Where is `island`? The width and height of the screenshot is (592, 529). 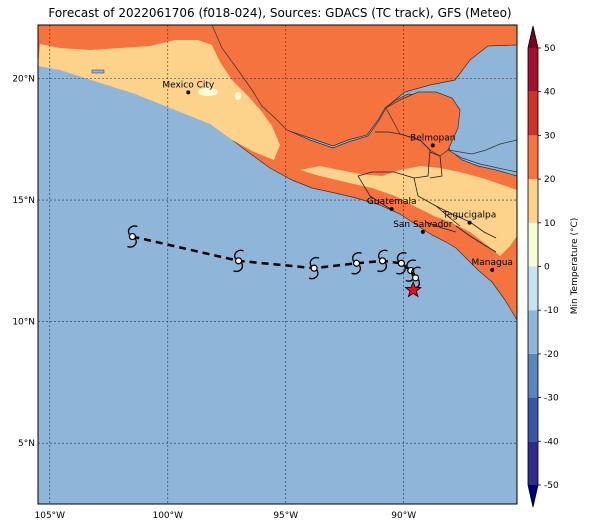
island is located at coordinates (98, 71).